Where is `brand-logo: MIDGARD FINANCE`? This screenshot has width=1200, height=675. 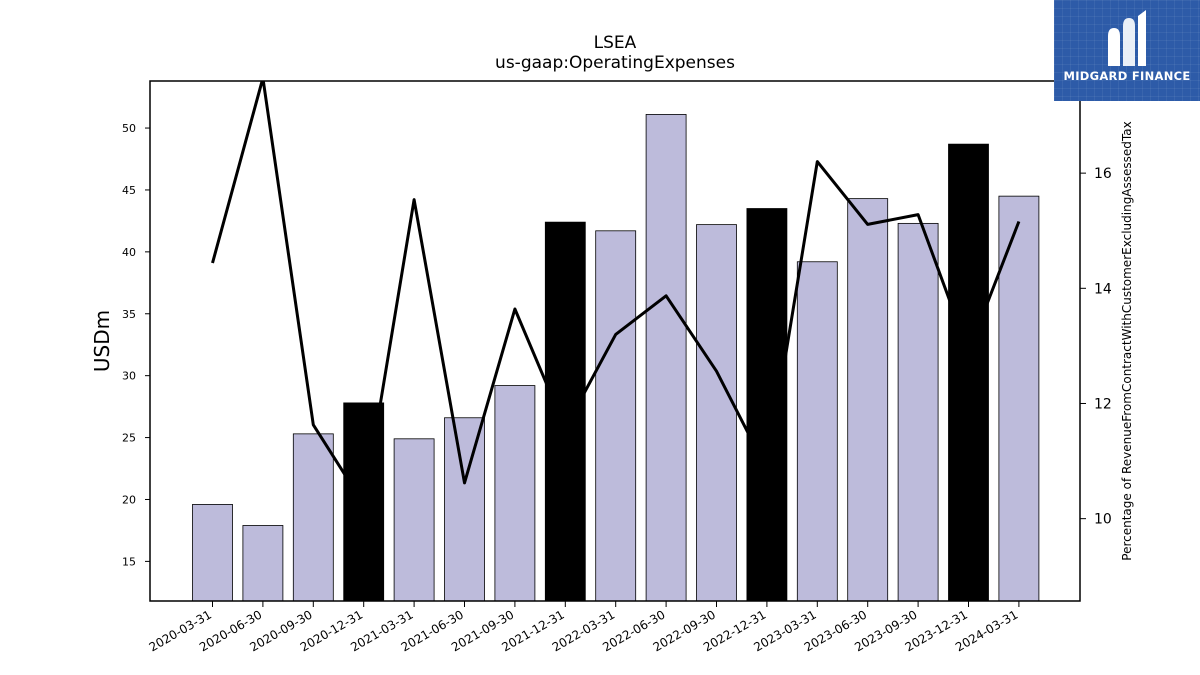
brand-logo: MIDGARD FINANCE is located at coordinates (1127, 50).